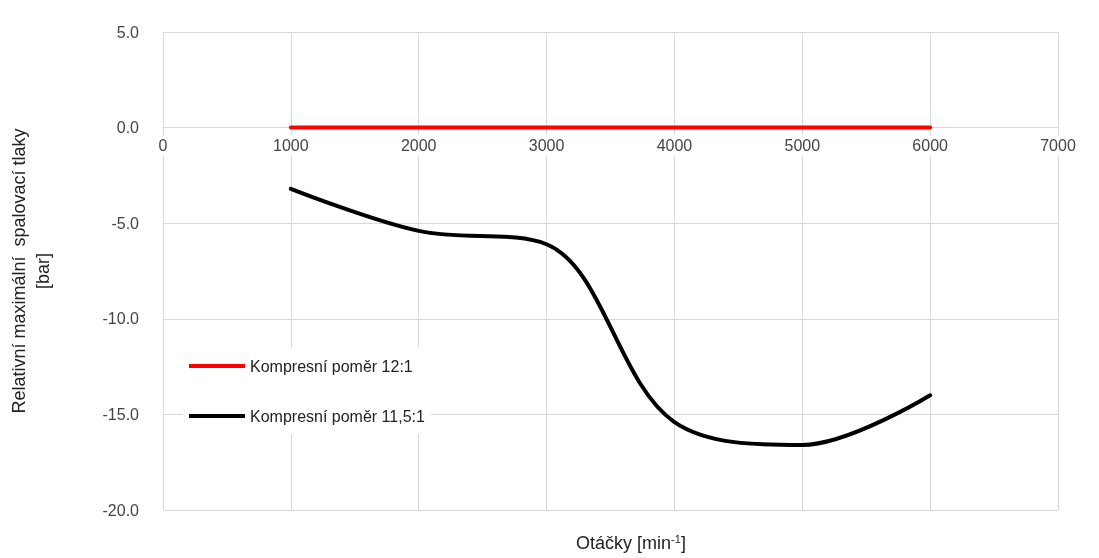 Image resolution: width=1099 pixels, height=558 pixels. What do you see at coordinates (128, 128) in the screenshot?
I see `y-tick-label: 0.0` at bounding box center [128, 128].